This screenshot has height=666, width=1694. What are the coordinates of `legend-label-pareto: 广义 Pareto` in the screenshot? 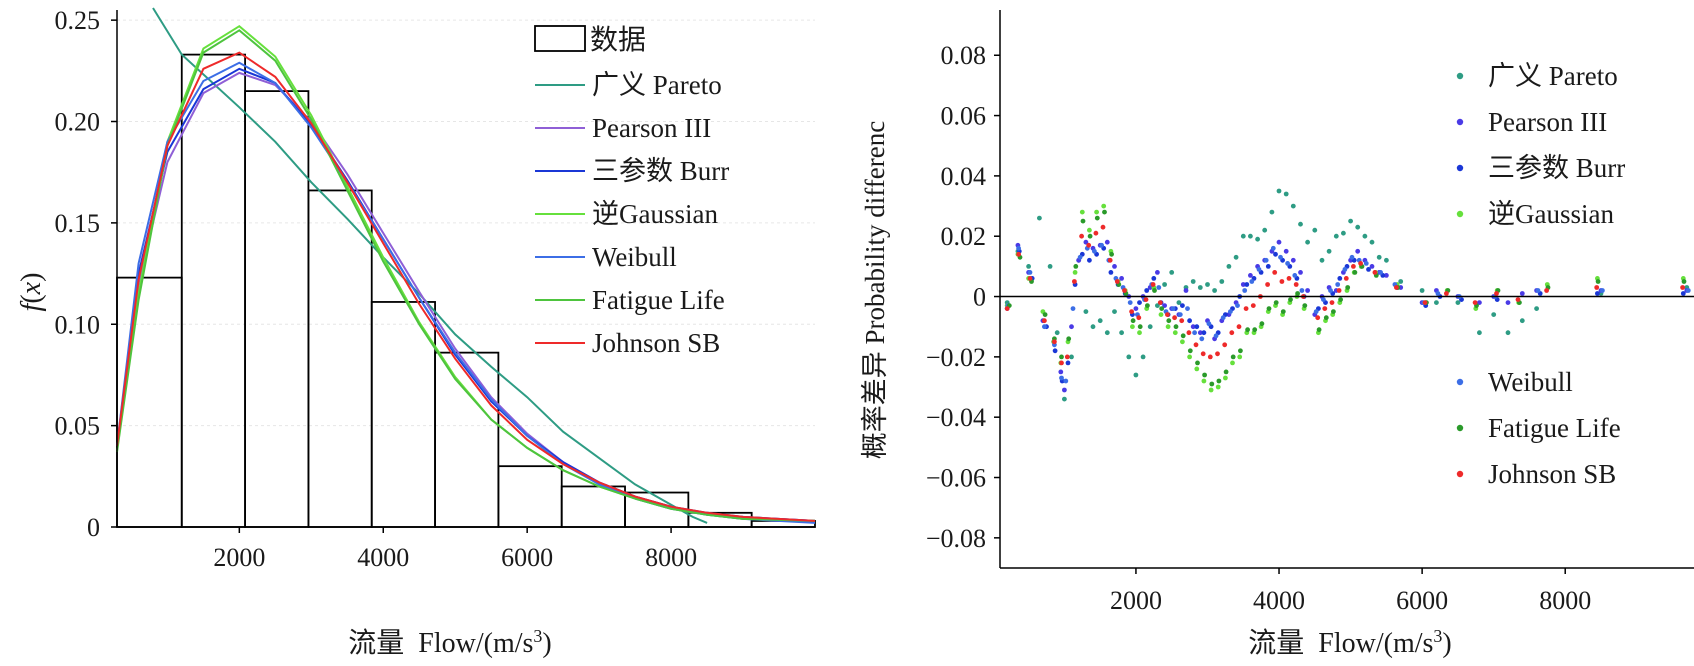 It's located at (657, 85).